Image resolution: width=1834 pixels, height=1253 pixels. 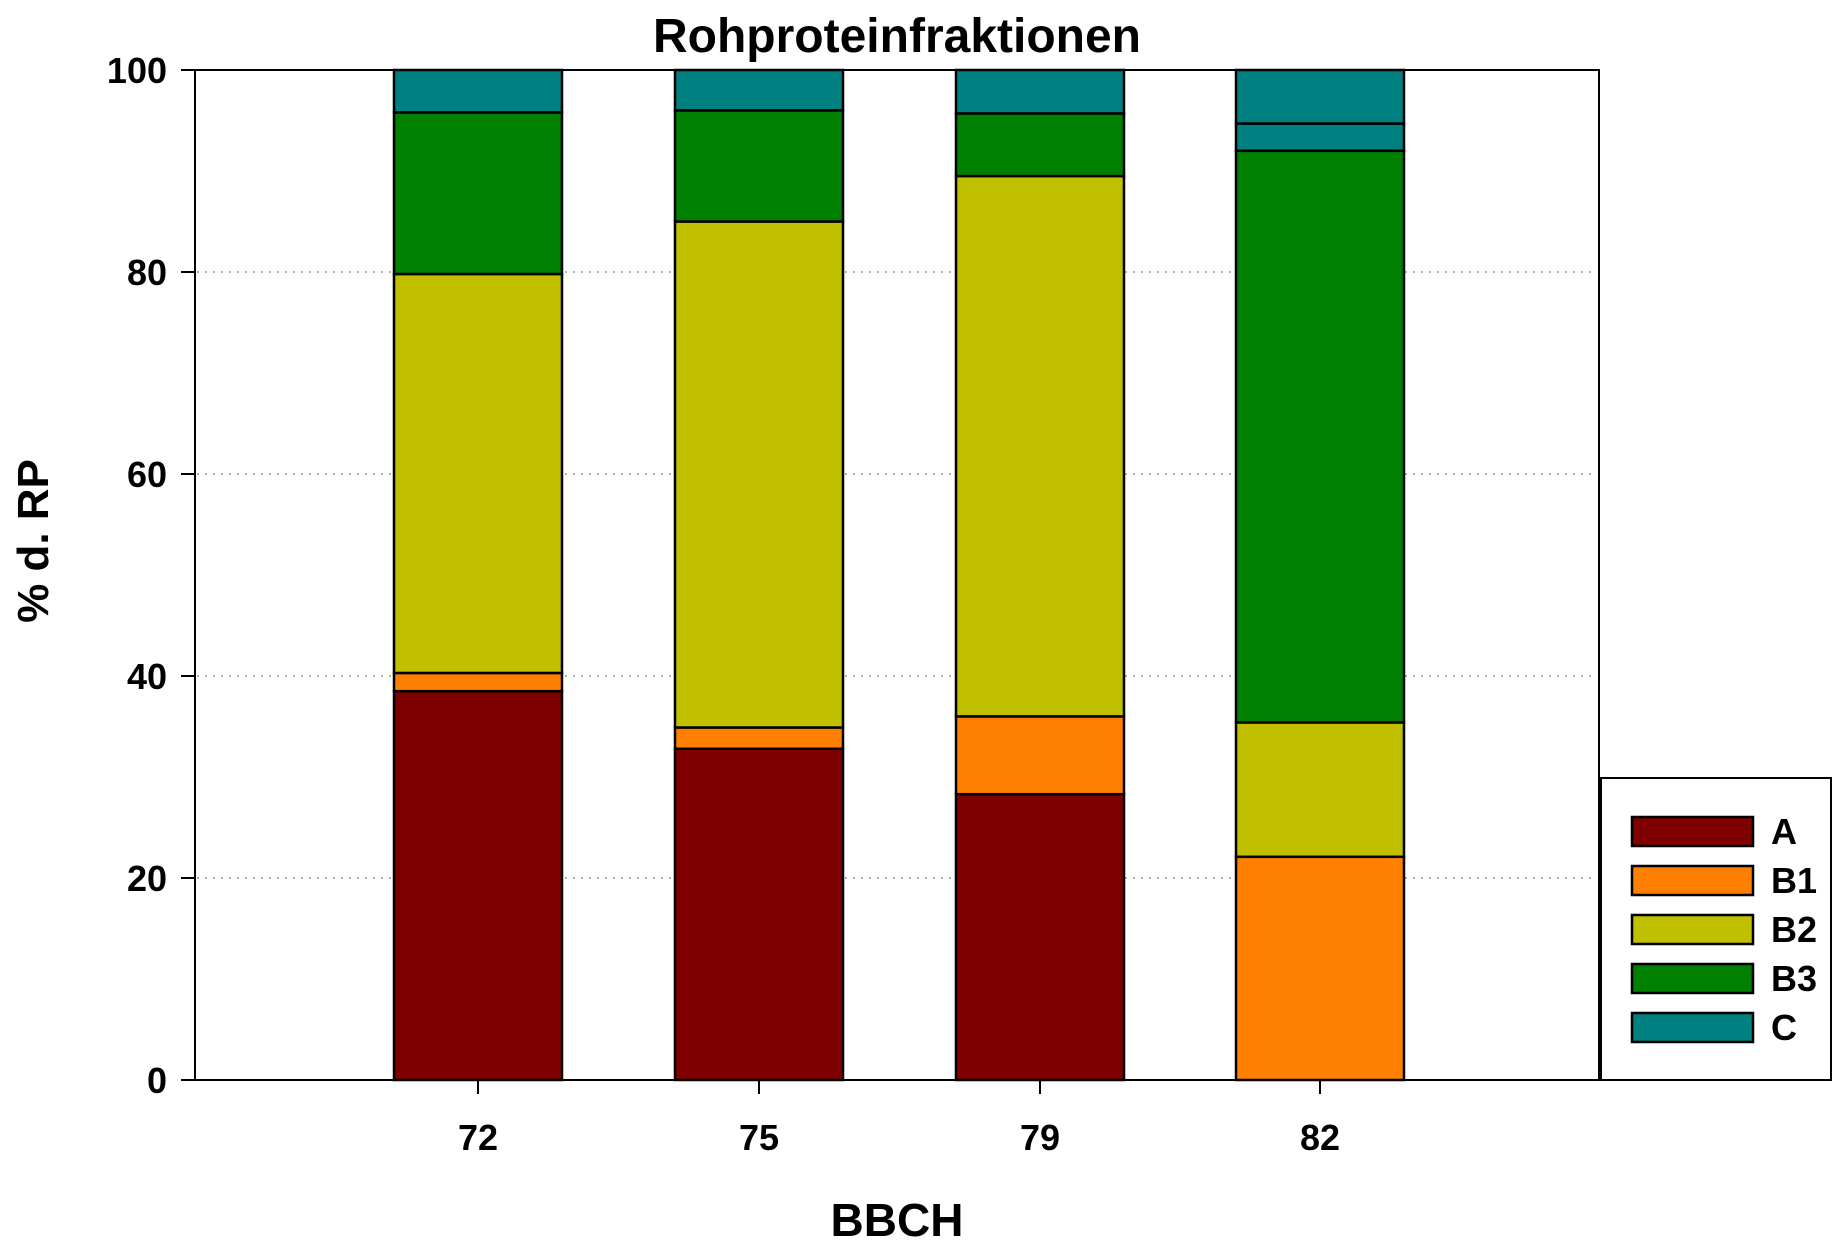 I want to click on legend: A B1 B2 B3 C, so click(x=1716, y=929).